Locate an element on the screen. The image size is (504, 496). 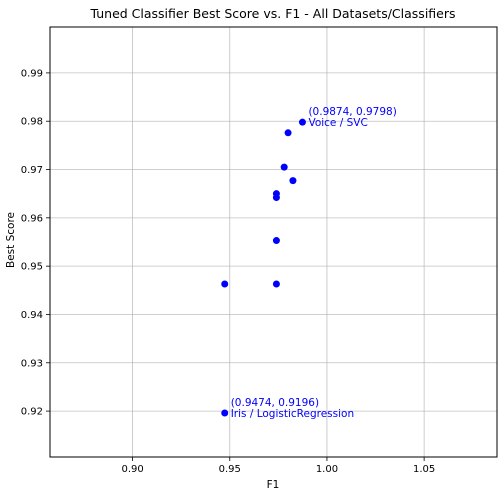
y-tick-label: 0.95 is located at coordinates (32, 267).